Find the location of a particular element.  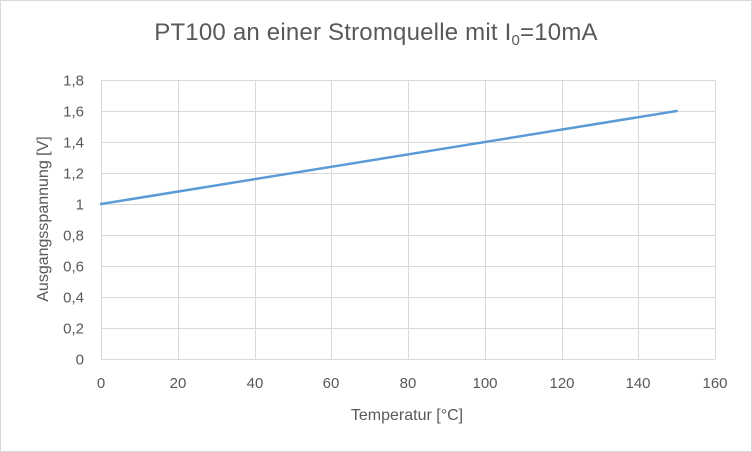

x-tick-label: 20 is located at coordinates (178, 383).